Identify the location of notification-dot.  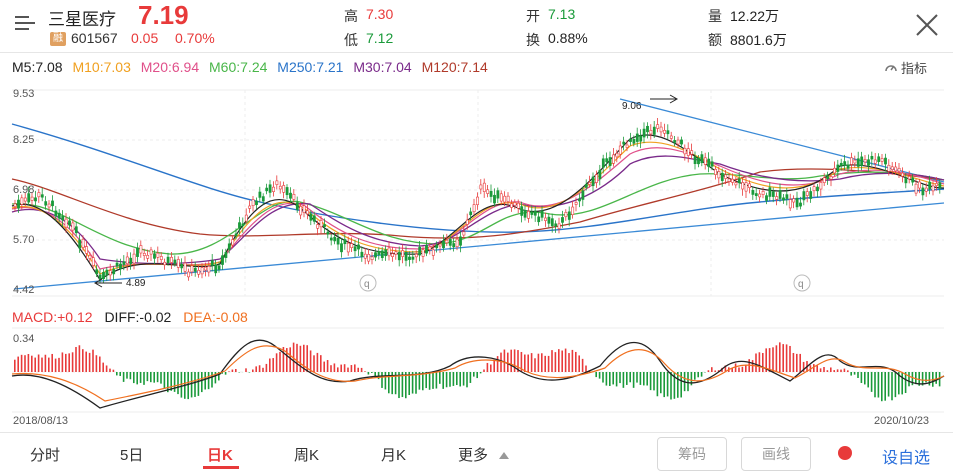
(845, 453).